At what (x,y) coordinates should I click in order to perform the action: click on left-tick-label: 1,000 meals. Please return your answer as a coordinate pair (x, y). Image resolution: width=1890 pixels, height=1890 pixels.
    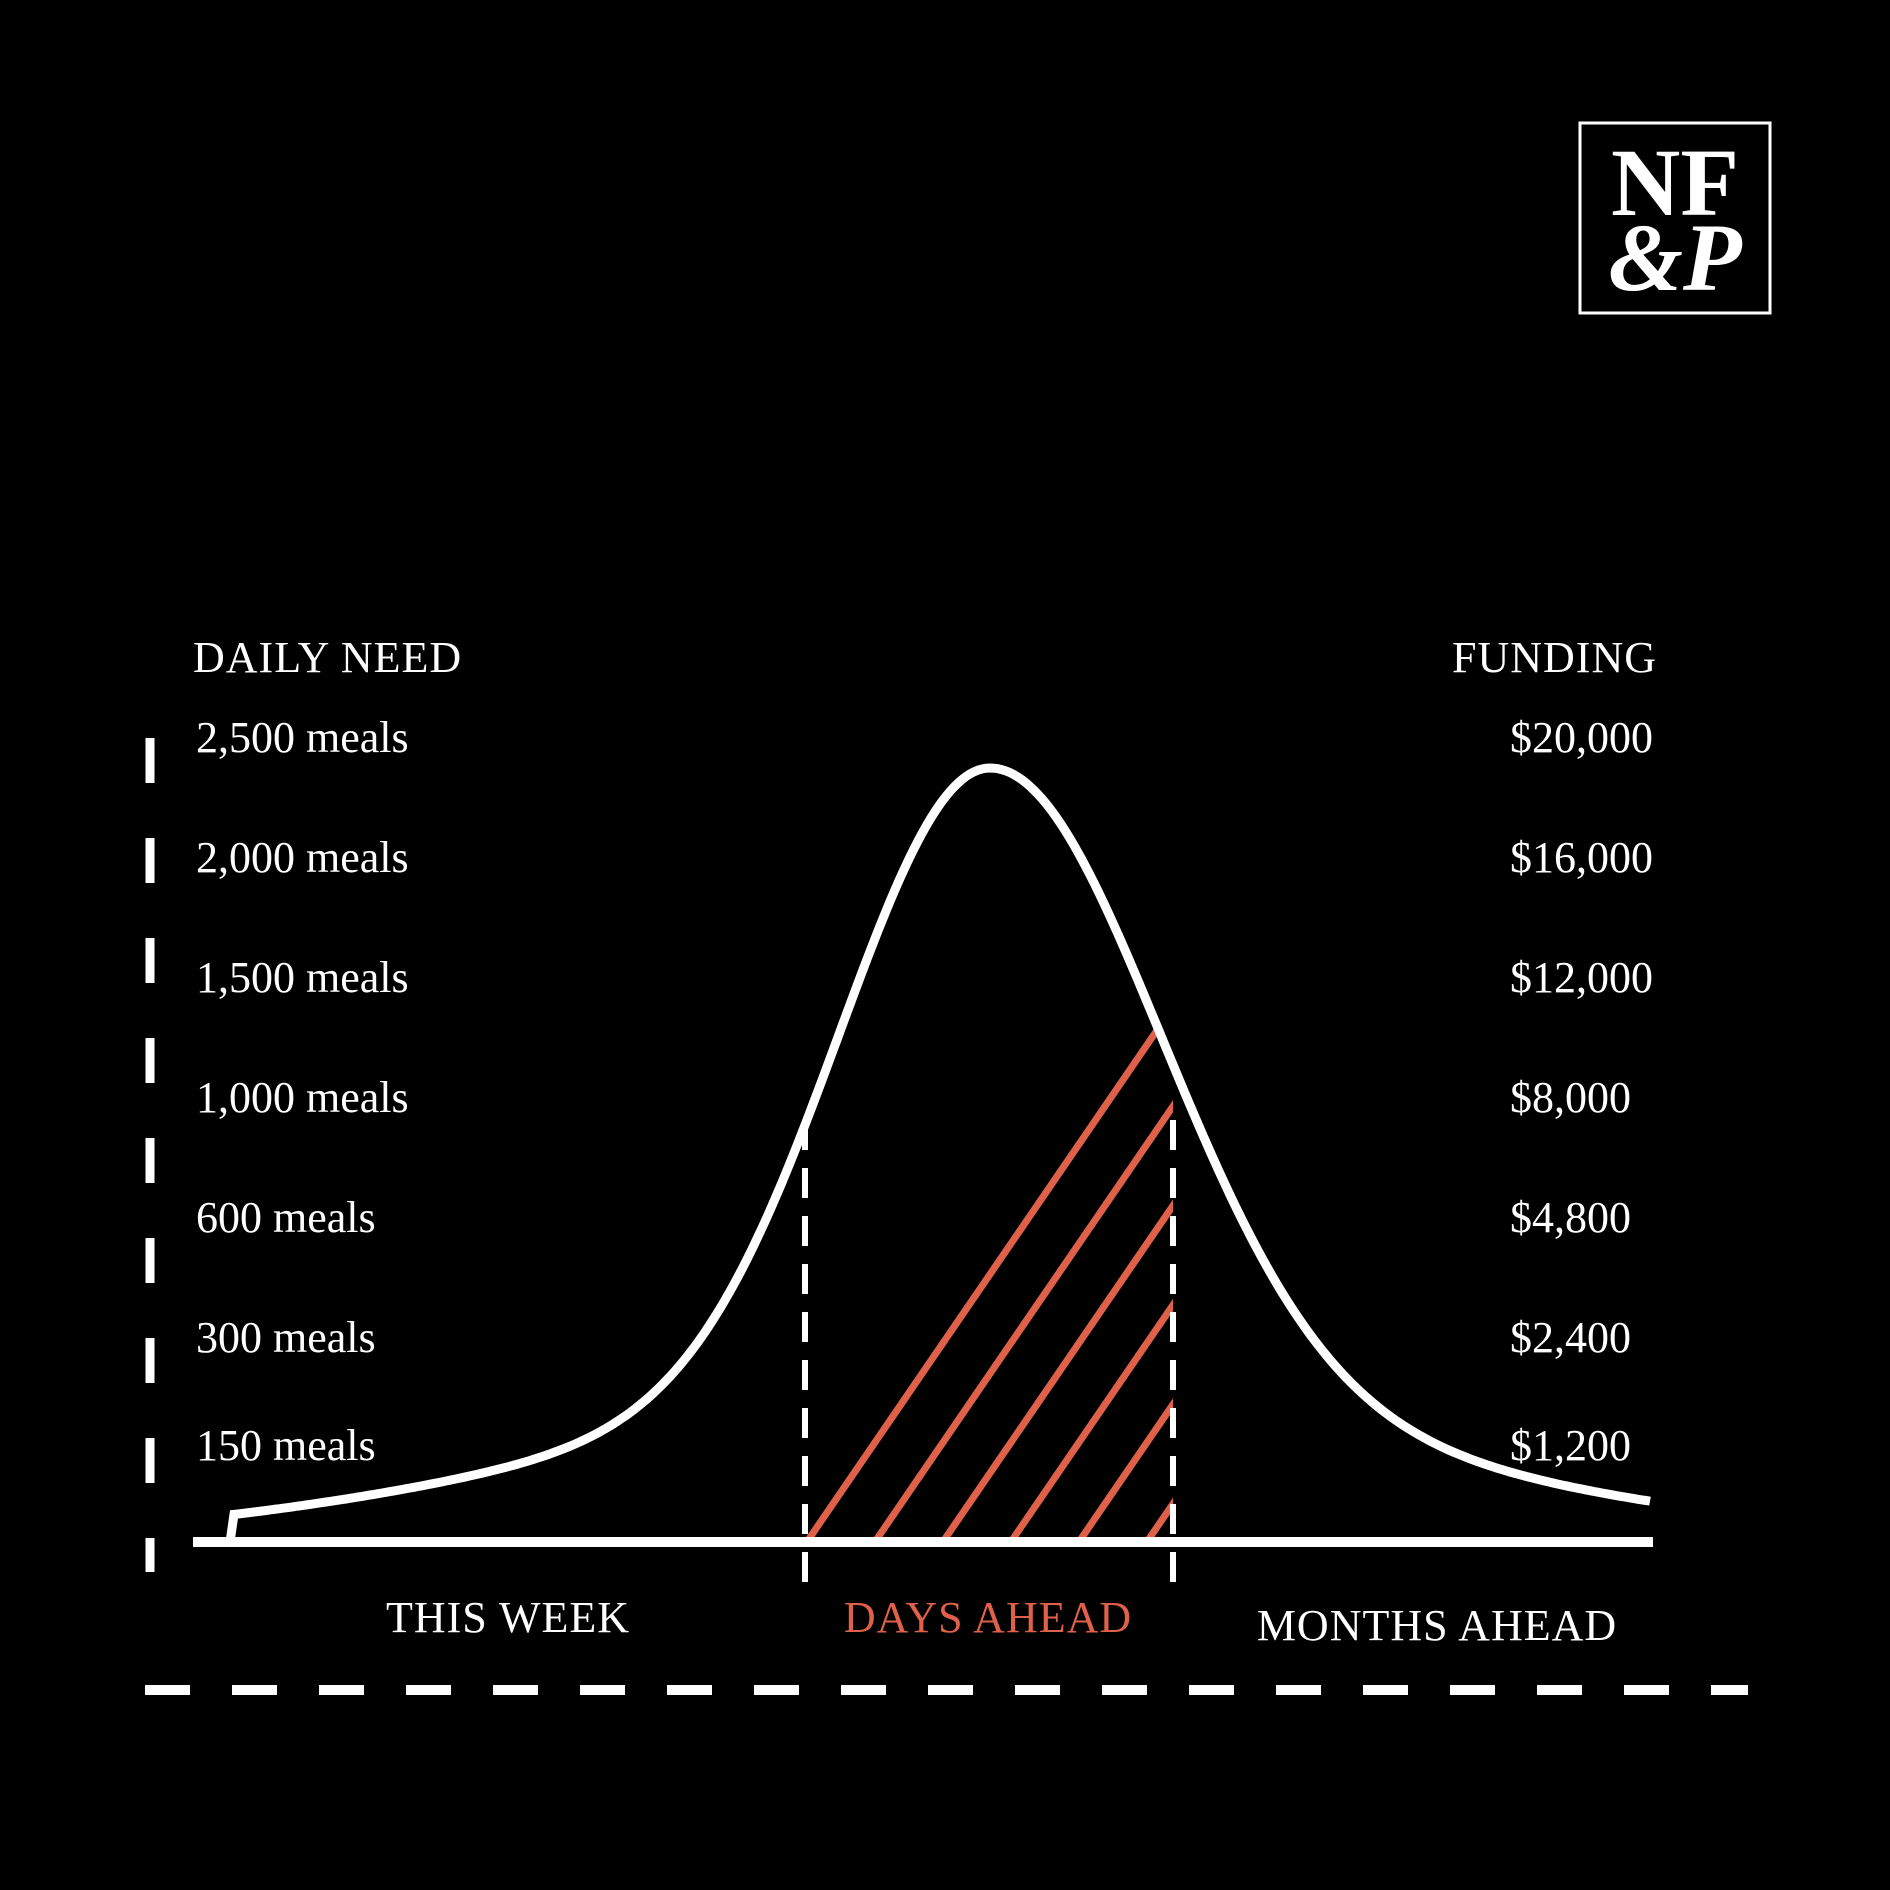
    Looking at the image, I should click on (302, 1097).